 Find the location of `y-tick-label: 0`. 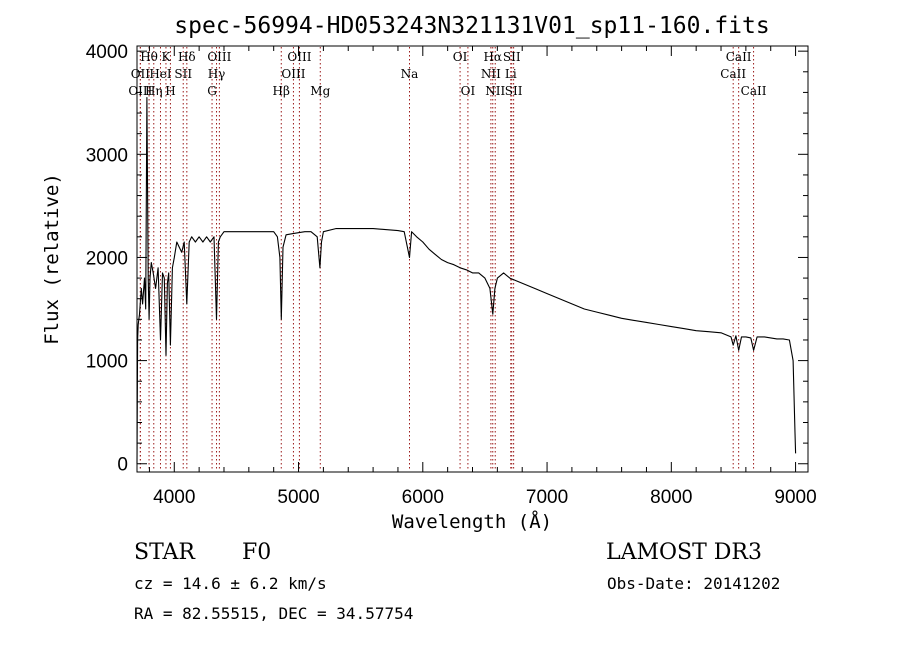

y-tick-label: 0 is located at coordinates (122, 465).